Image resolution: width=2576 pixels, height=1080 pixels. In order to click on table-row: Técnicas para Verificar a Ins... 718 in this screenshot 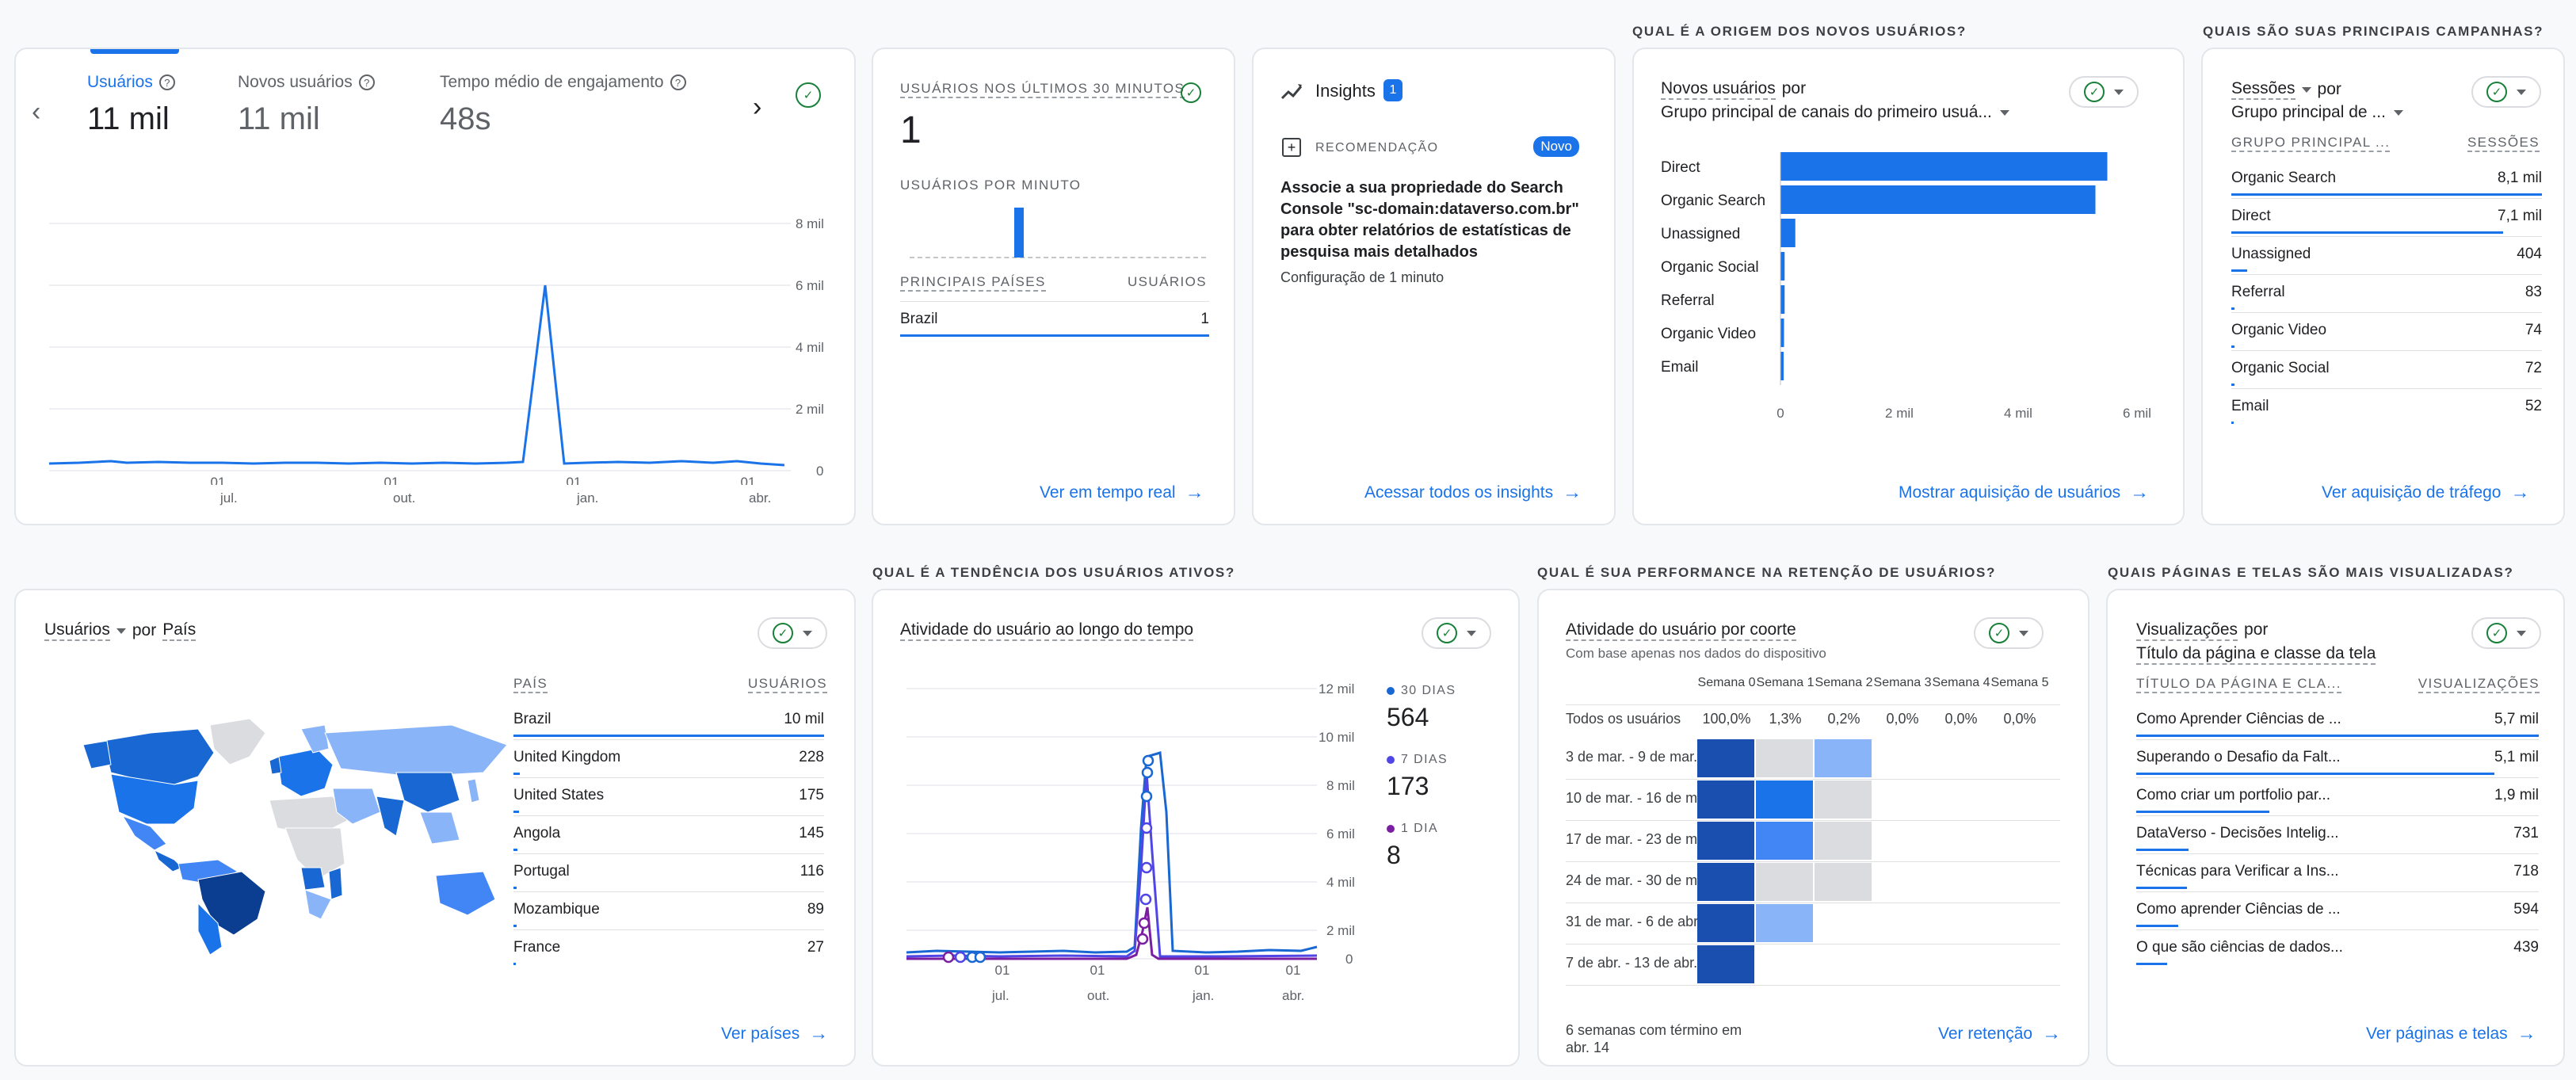, I will do `click(2337, 871)`.